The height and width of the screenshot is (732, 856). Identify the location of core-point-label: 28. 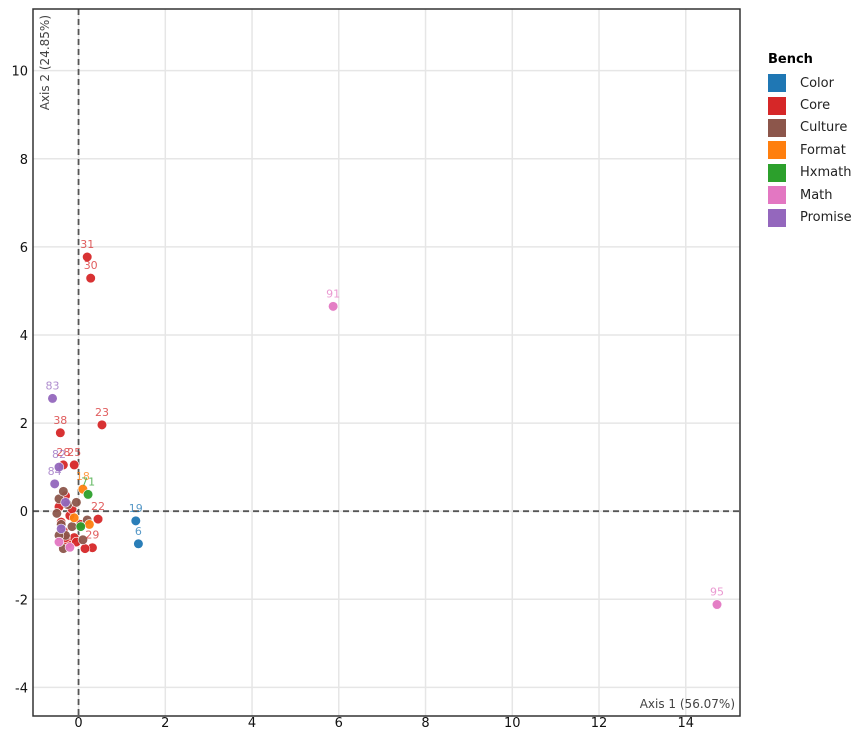
(63, 452).